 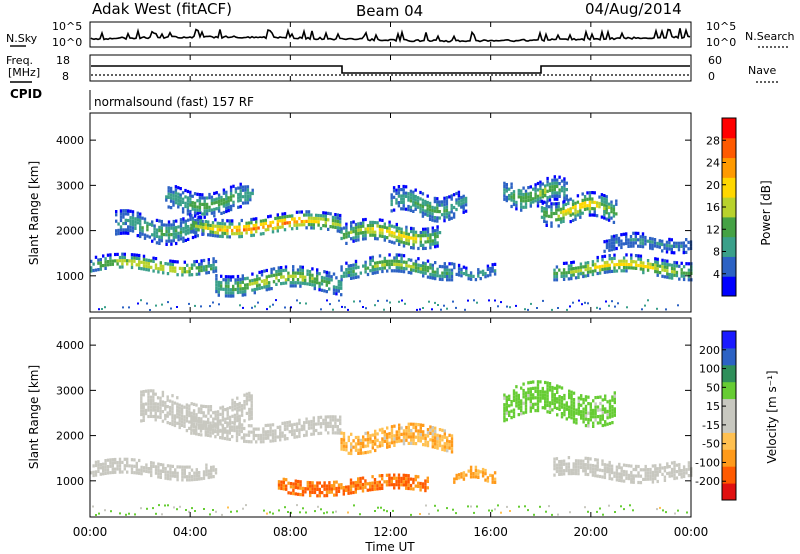 What do you see at coordinates (67, 26) in the screenshot?
I see `noise-left-tick-top: 10^5` at bounding box center [67, 26].